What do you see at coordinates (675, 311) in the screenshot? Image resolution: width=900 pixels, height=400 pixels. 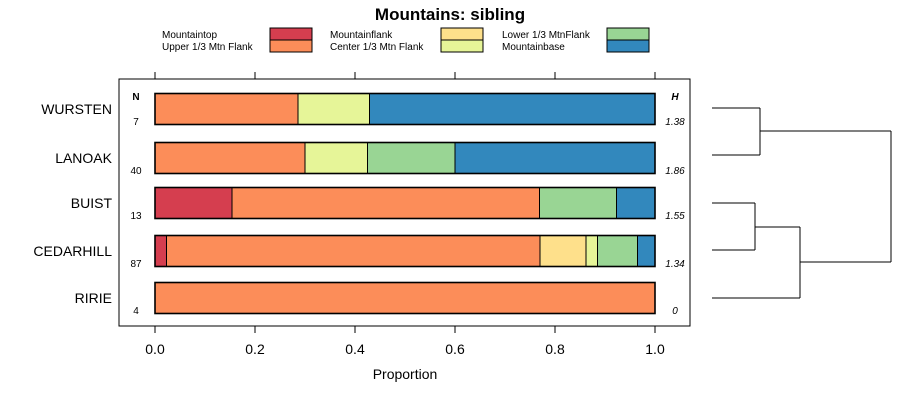 I see `h-value: 0` at bounding box center [675, 311].